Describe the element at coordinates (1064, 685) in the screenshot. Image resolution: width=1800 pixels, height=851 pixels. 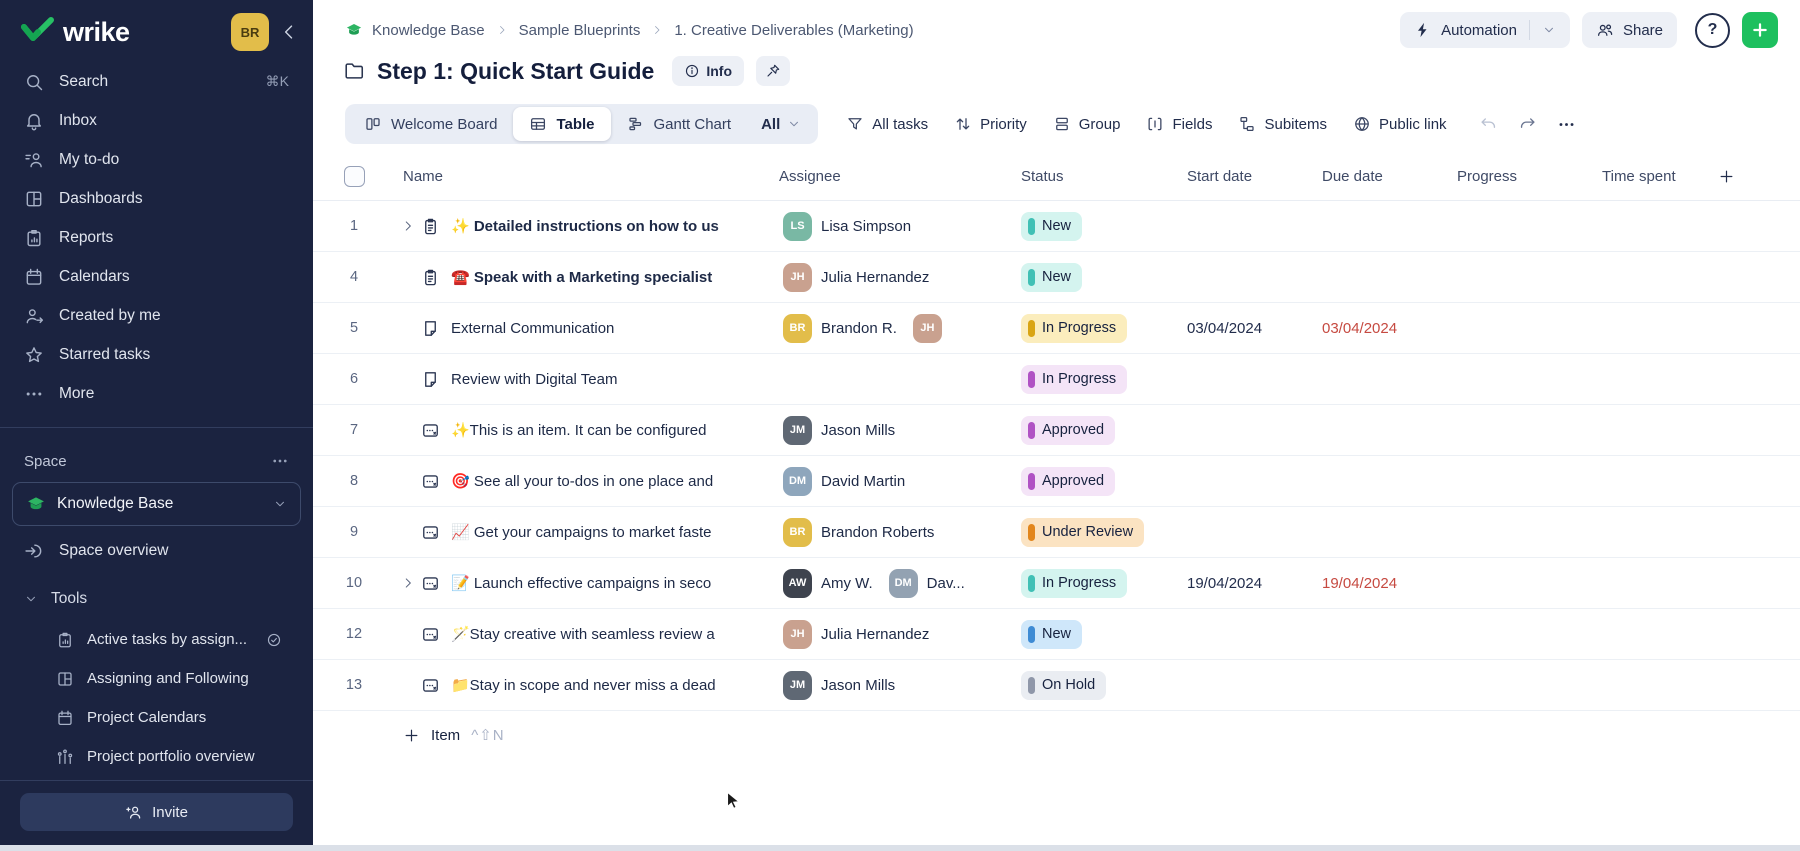
I see `status-badge: On Hold` at that location.